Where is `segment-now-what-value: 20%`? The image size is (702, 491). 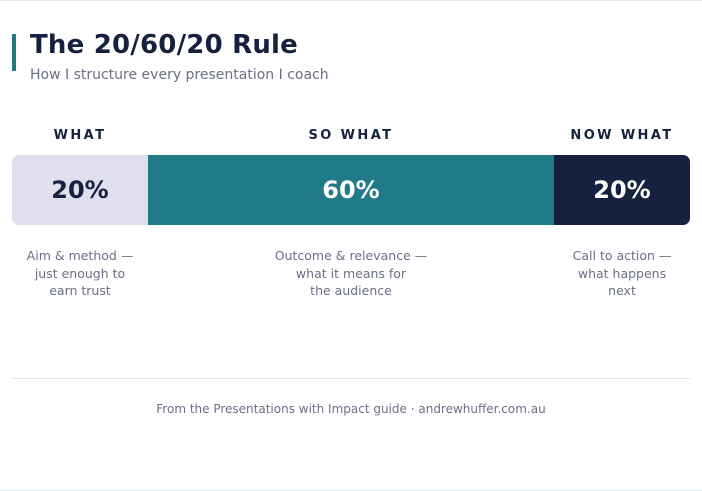 segment-now-what-value: 20% is located at coordinates (622, 190).